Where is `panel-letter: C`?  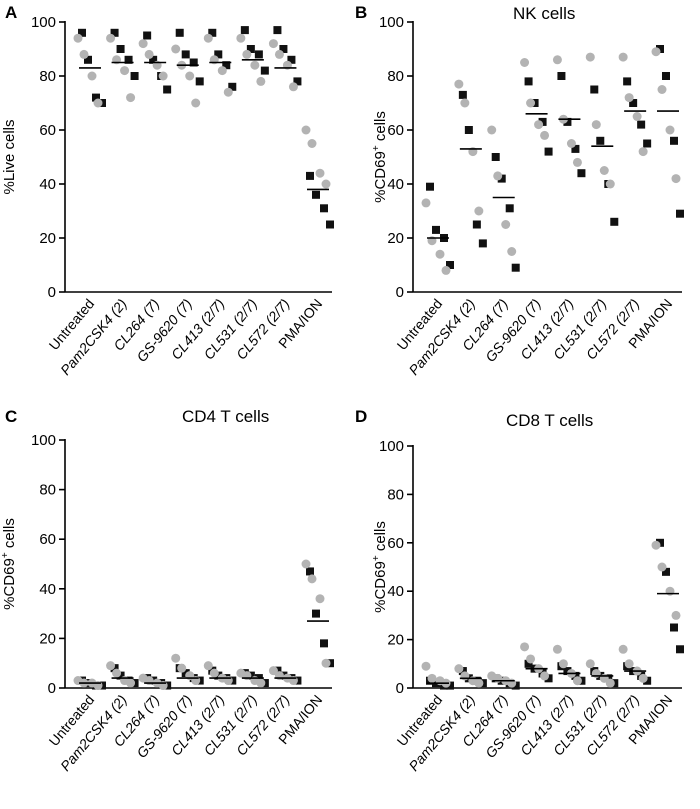 panel-letter: C is located at coordinates (11, 416).